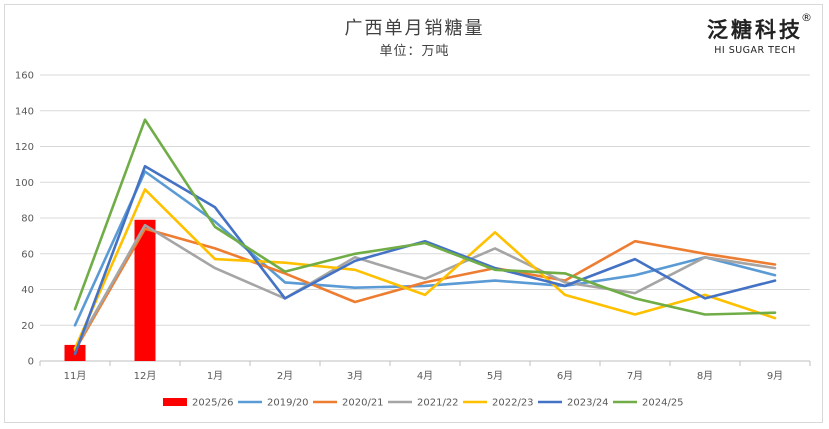 Image resolution: width=829 pixels, height=429 pixels. I want to click on chart-subtitle: 单位：万吨, so click(414, 51).